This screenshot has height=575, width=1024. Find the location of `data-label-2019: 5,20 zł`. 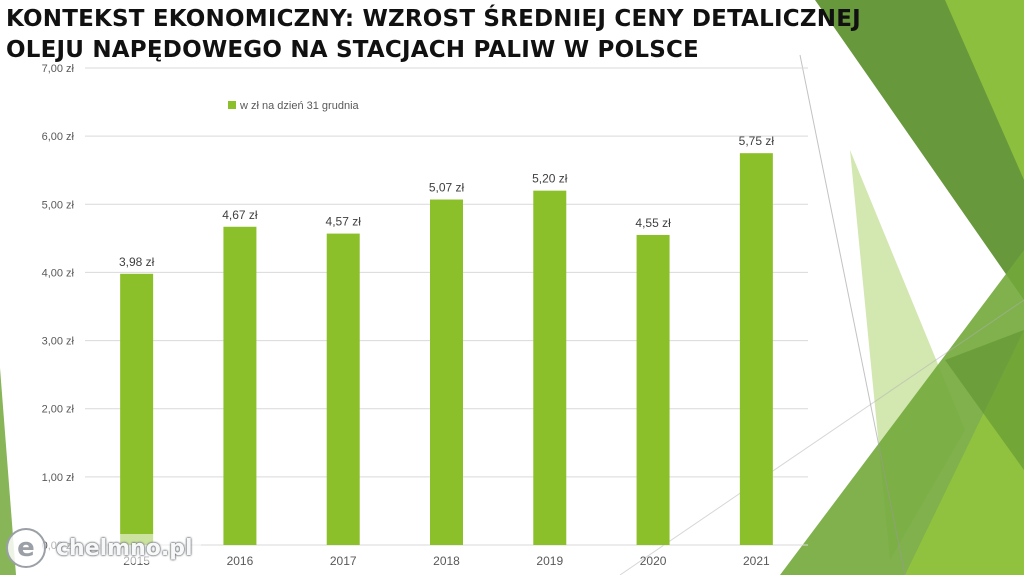

data-label-2019: 5,20 zł is located at coordinates (550, 179).